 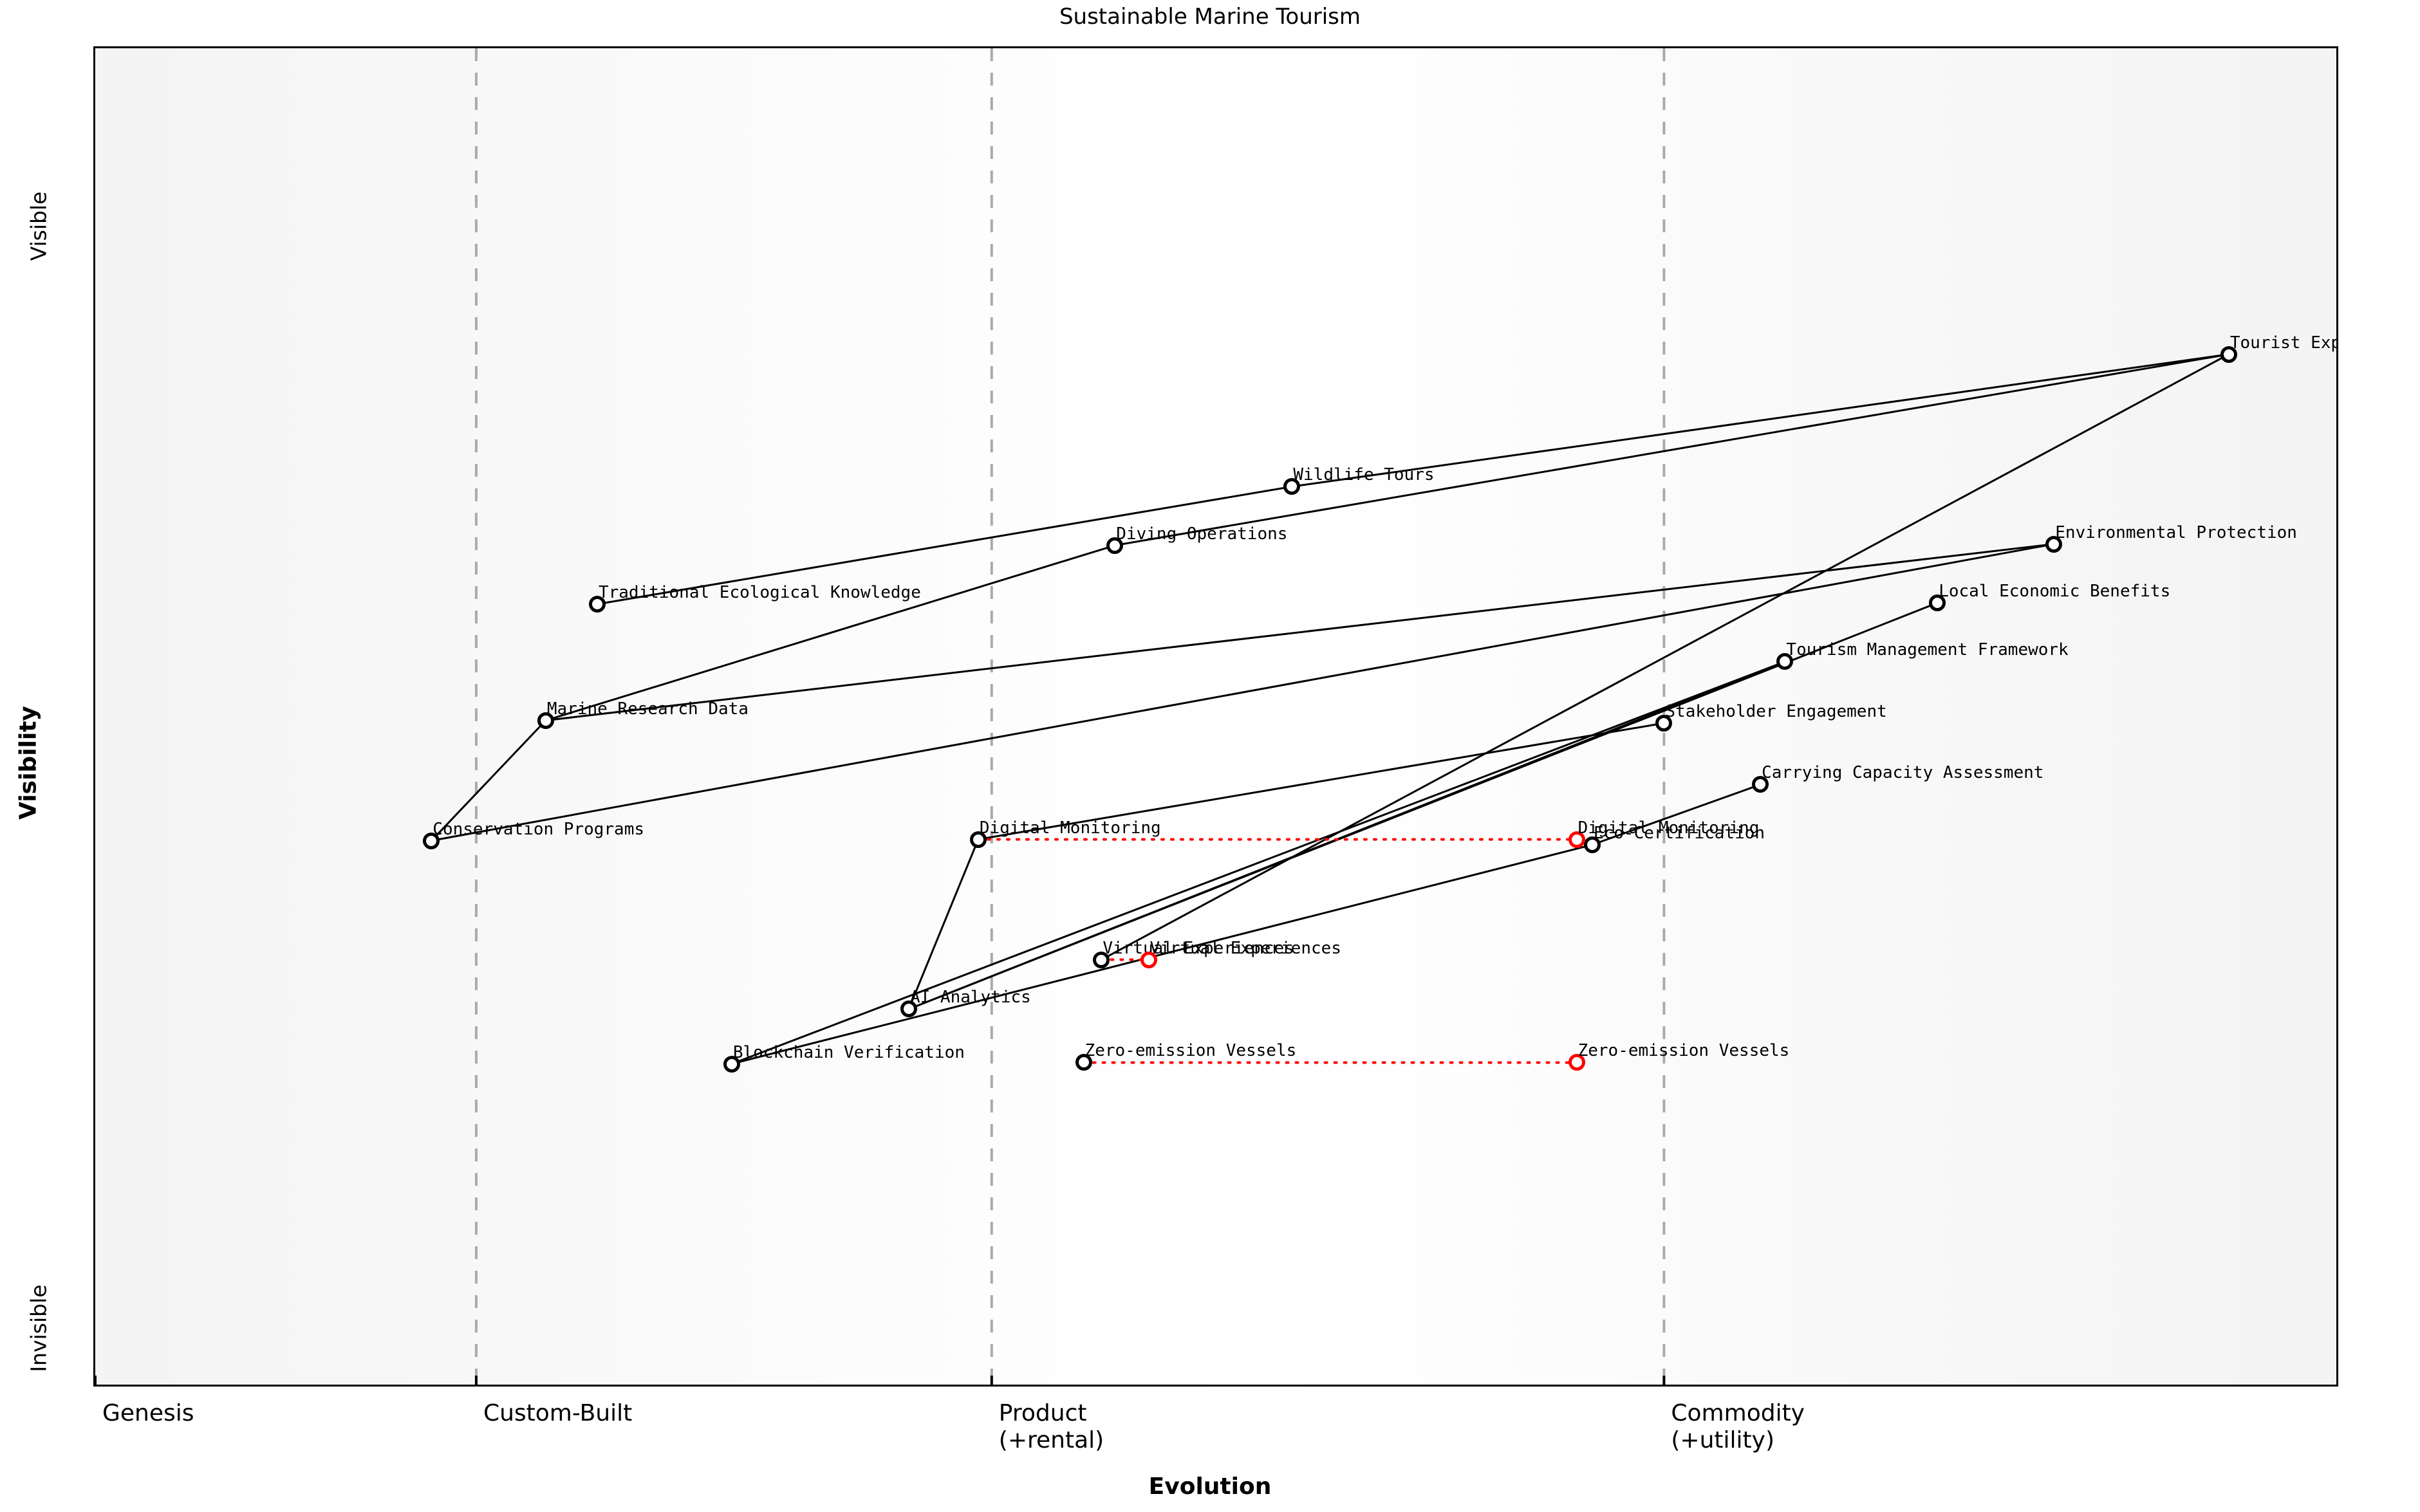 I want to click on x-axis-tick-label-line1: Commodity, so click(x=1738, y=1413).